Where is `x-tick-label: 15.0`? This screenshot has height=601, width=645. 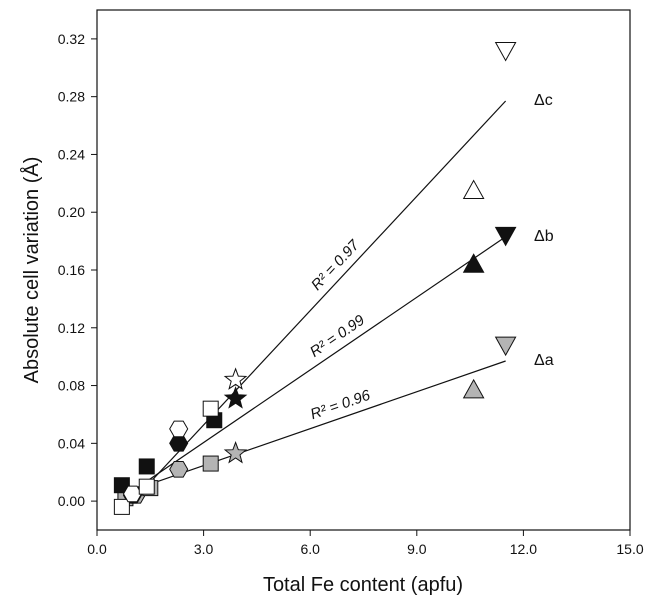
x-tick-label: 15.0 is located at coordinates (629, 549).